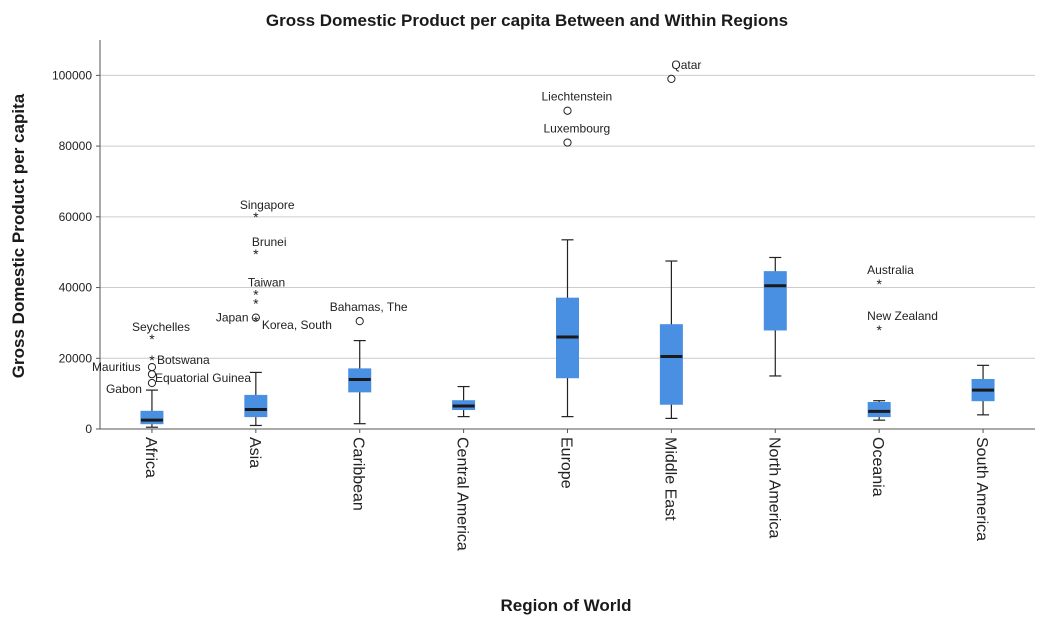 This screenshot has height=619, width=1043. I want to click on outlier-label-taiwan: Taiwan, so click(266, 283).